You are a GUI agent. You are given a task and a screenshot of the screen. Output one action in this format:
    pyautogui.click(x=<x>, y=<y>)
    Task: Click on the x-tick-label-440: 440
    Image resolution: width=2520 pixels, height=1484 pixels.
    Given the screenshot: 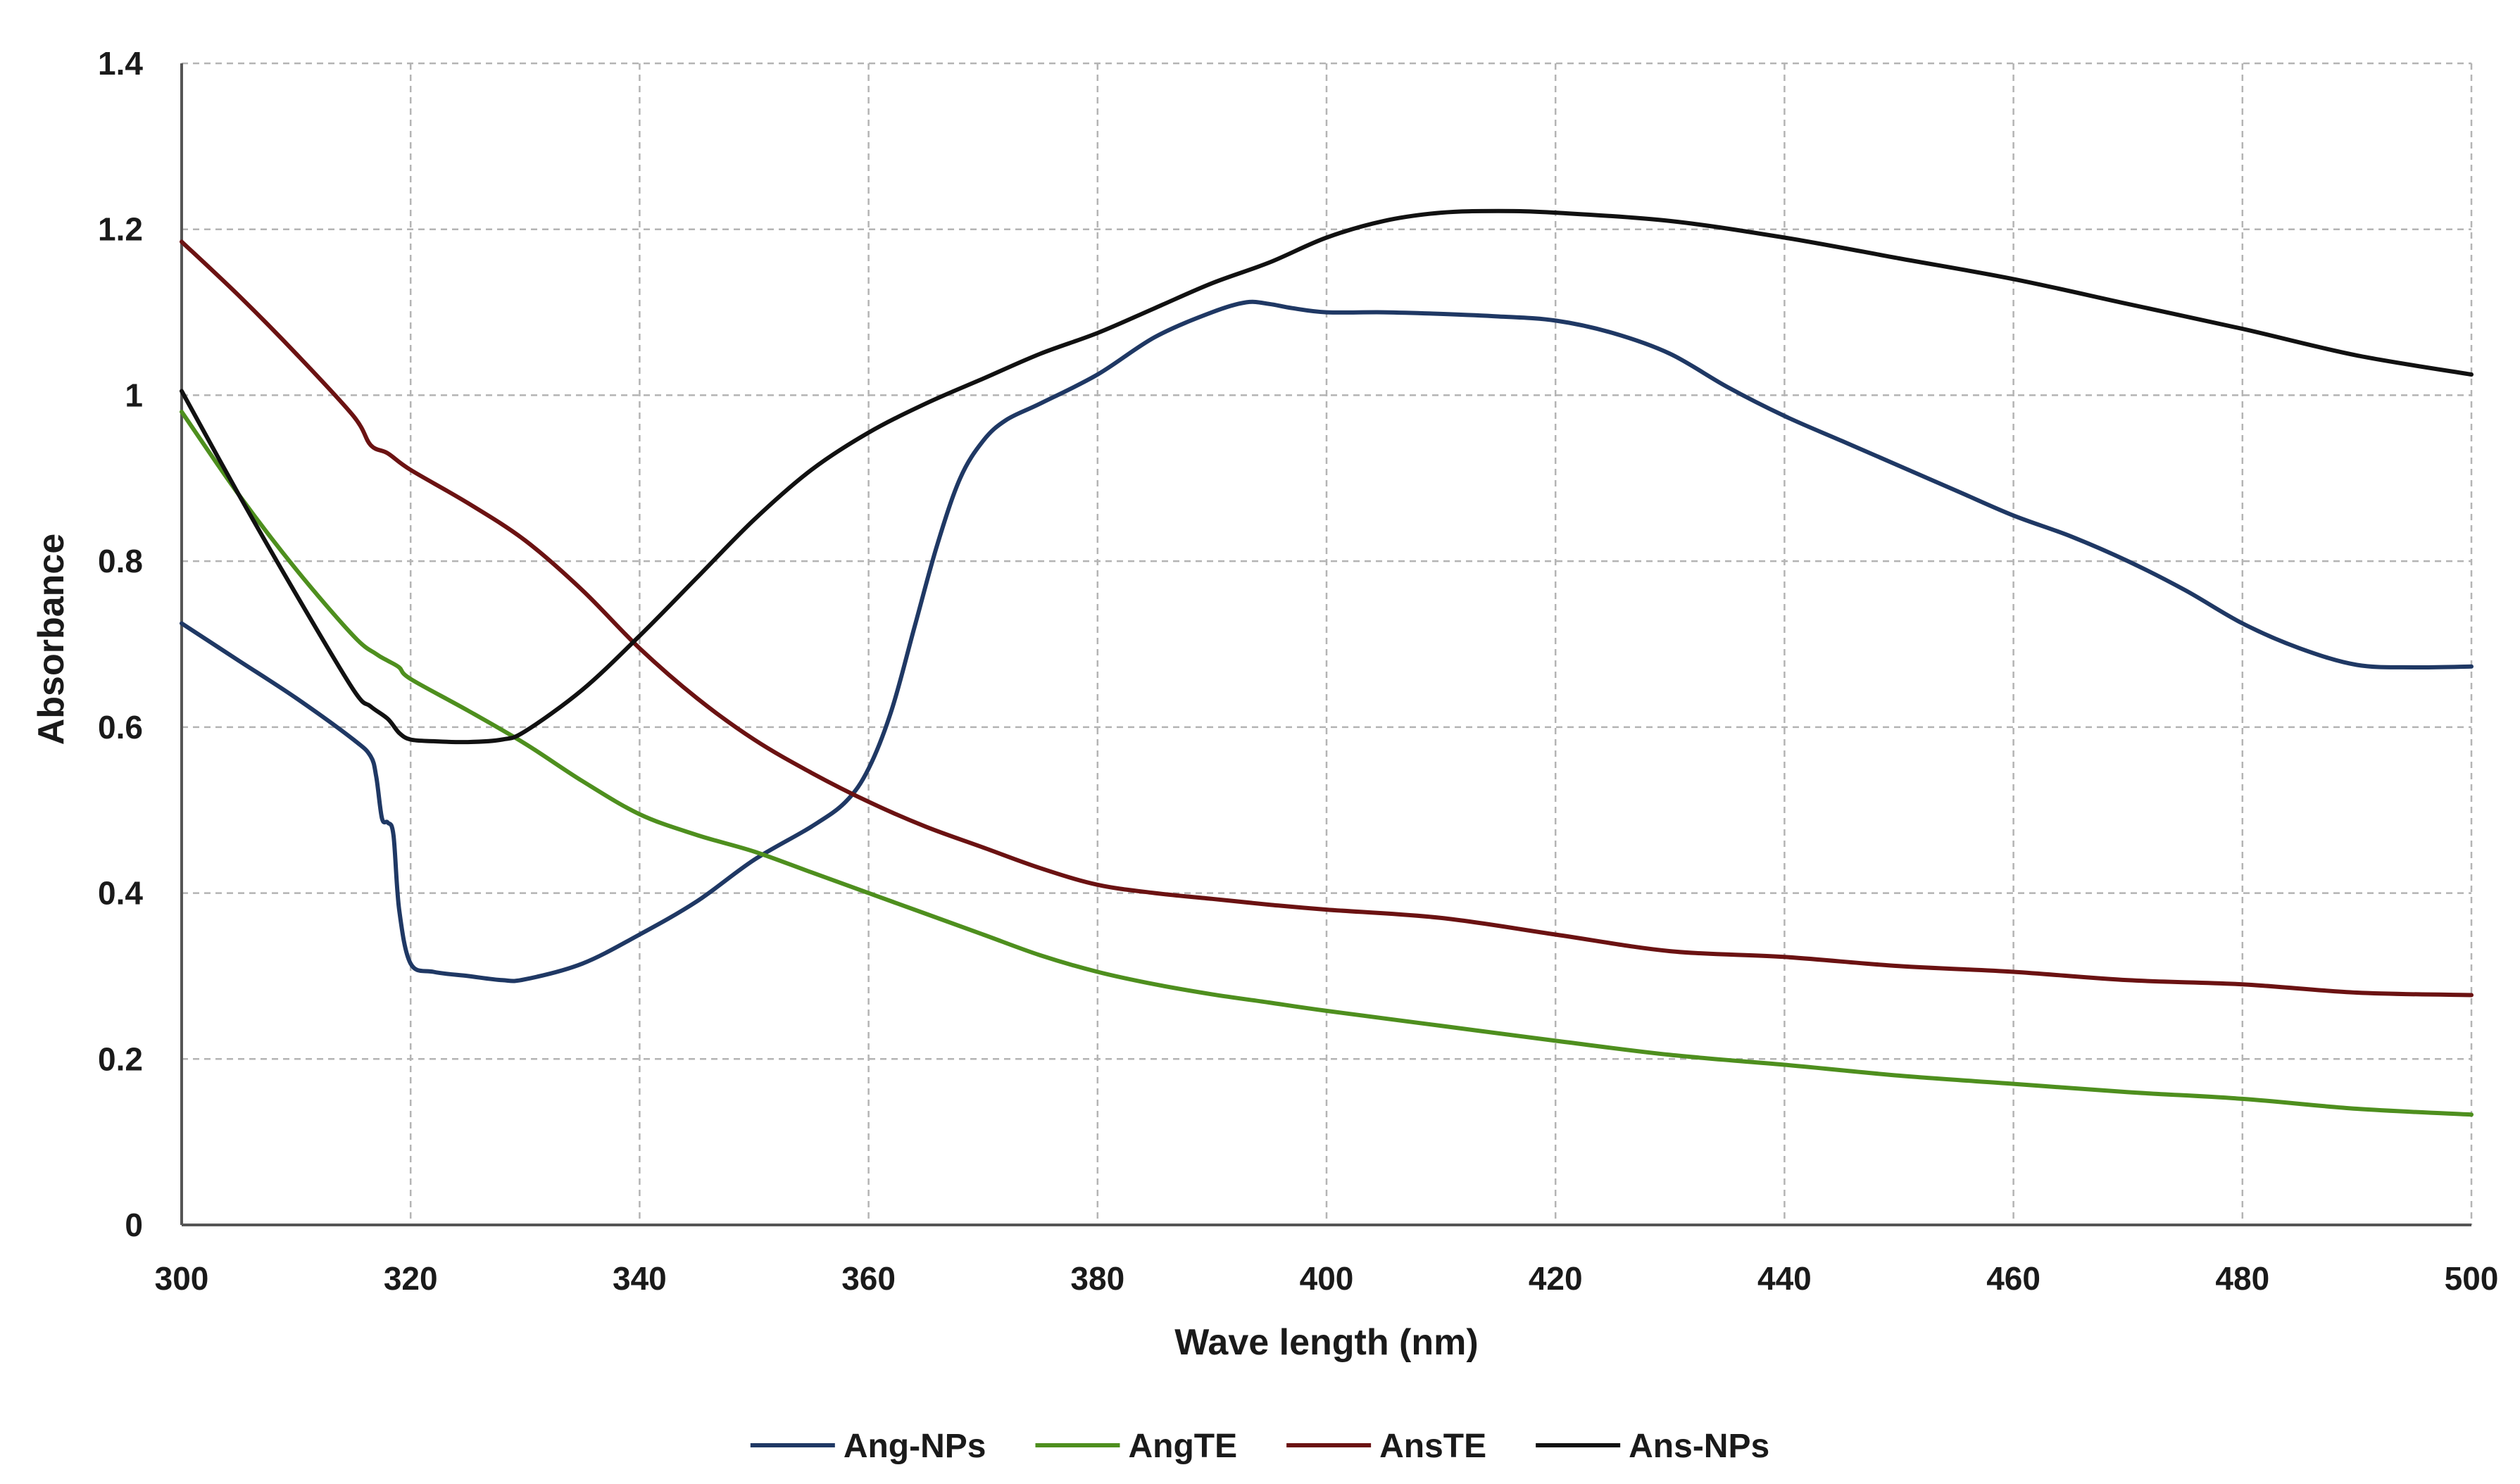 What is the action you would take?
    pyautogui.click(x=1785, y=1278)
    